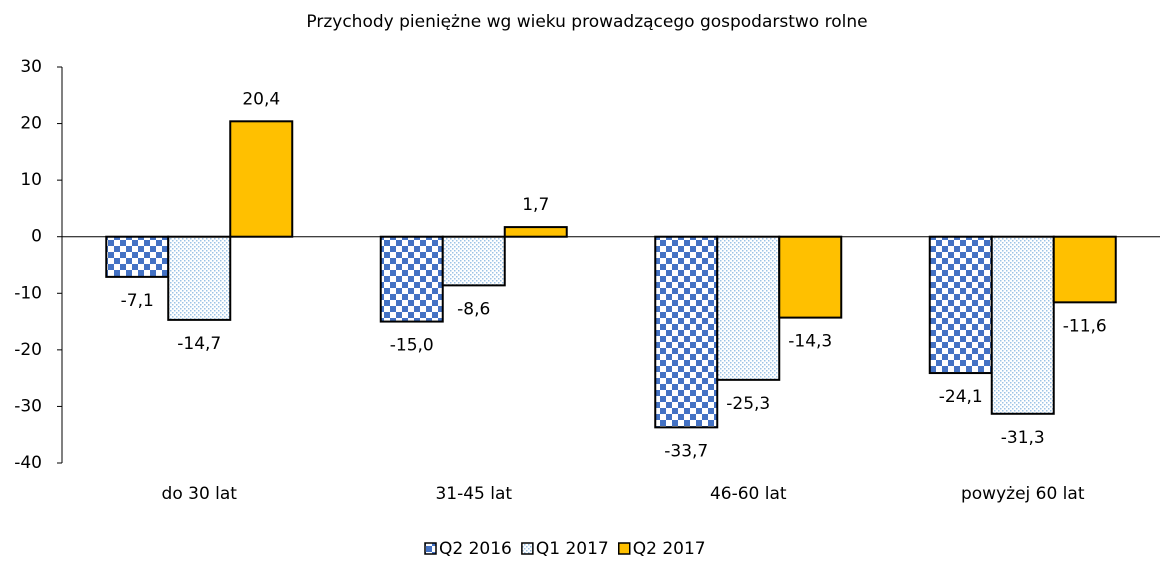 Image resolution: width=1163 pixels, height=568 pixels. I want to click on legend-label: Q1 2017, so click(572, 549).